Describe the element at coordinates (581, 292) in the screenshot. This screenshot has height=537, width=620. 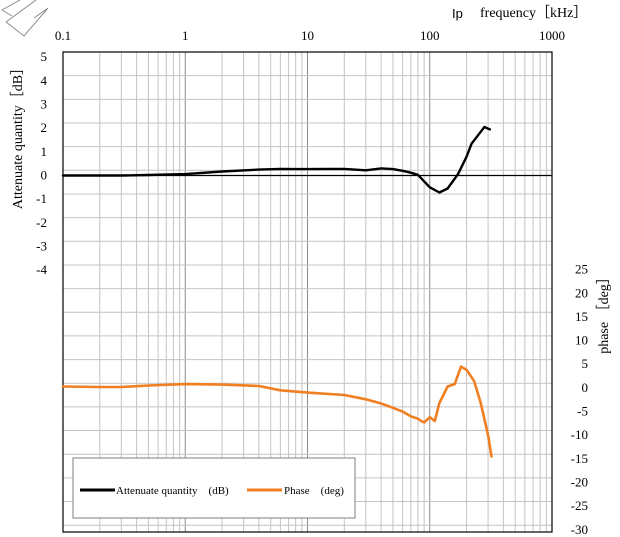
I see `right-y-tick-label: 20` at that location.